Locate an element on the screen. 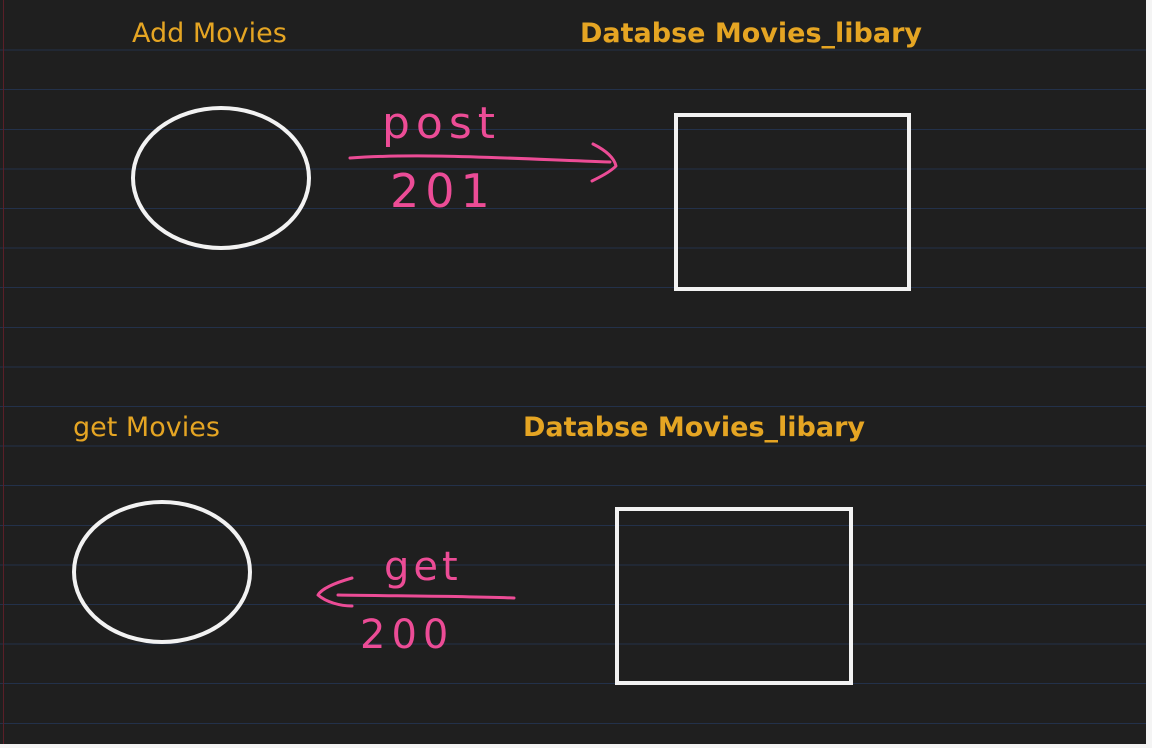 The width and height of the screenshot is (1152, 748). status-200-label: 200 is located at coordinates (407, 635).